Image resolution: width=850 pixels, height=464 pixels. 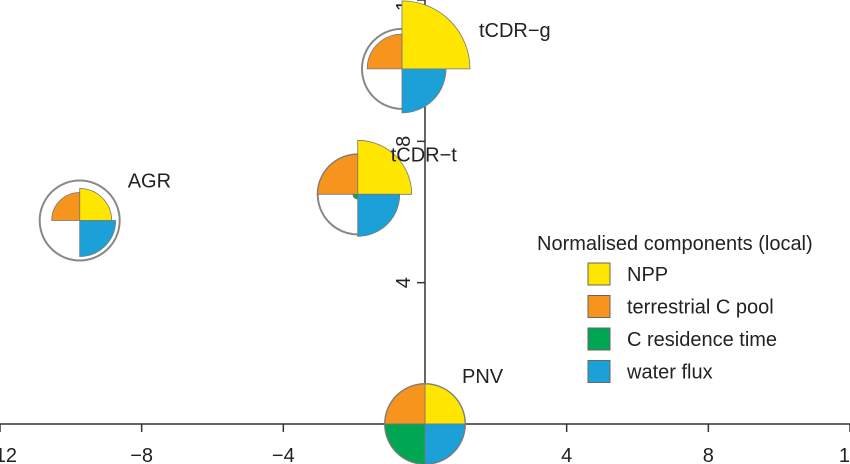 I want to click on y-tick-label: 8, so click(x=404, y=141).